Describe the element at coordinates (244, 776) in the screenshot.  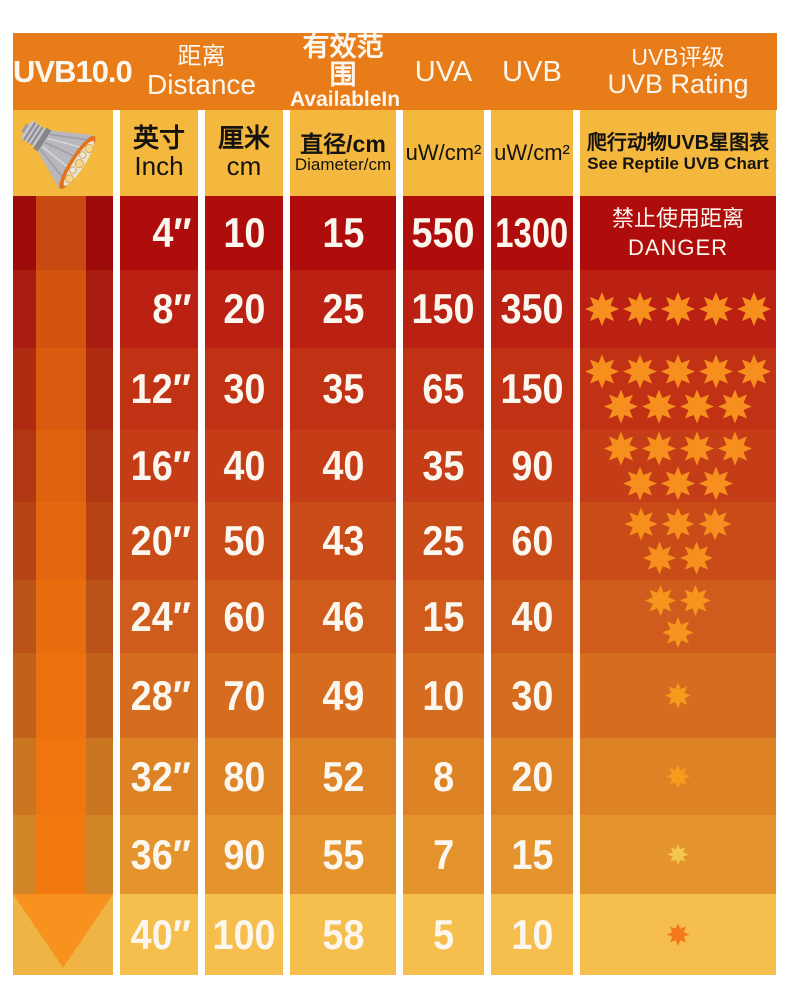
I see `cell-distance-cm-text: 80` at that location.